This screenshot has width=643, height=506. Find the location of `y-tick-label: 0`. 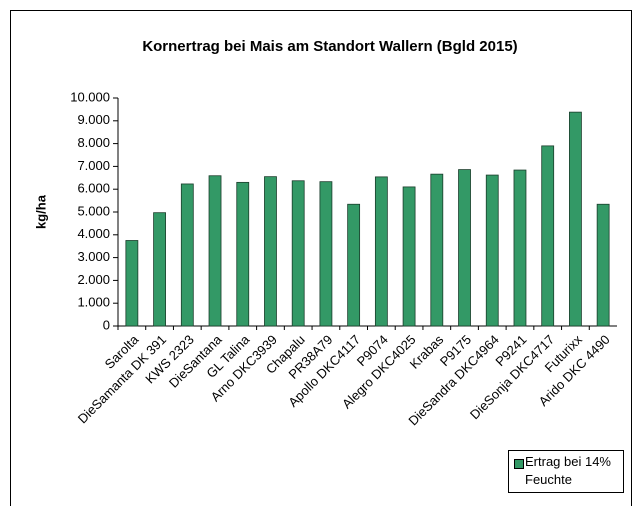

y-tick-label: 0 is located at coordinates (106, 324).